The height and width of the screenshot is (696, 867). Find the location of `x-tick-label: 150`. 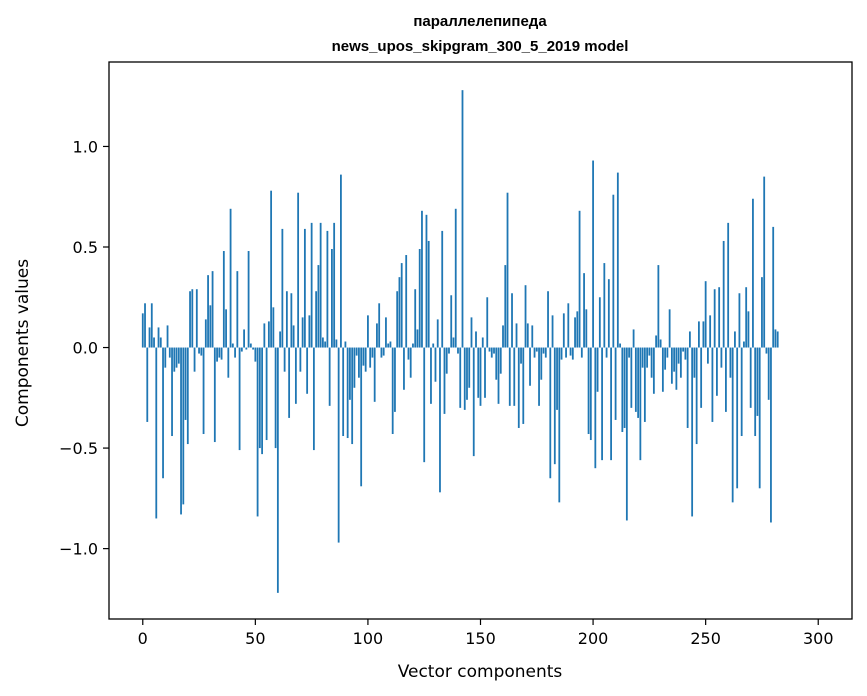

x-tick-label: 150 is located at coordinates (480, 638).